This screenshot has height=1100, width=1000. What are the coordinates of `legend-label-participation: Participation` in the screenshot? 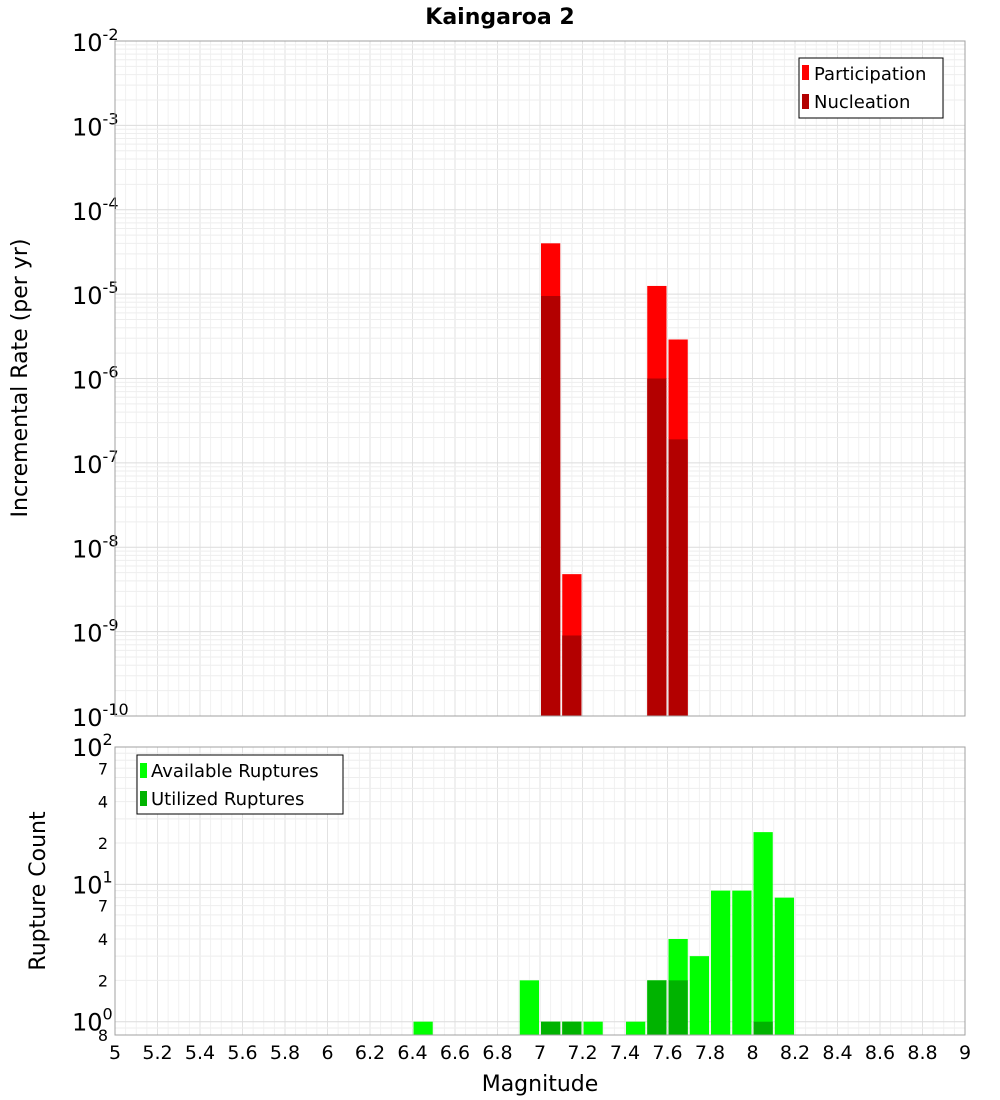 It's located at (870, 74).